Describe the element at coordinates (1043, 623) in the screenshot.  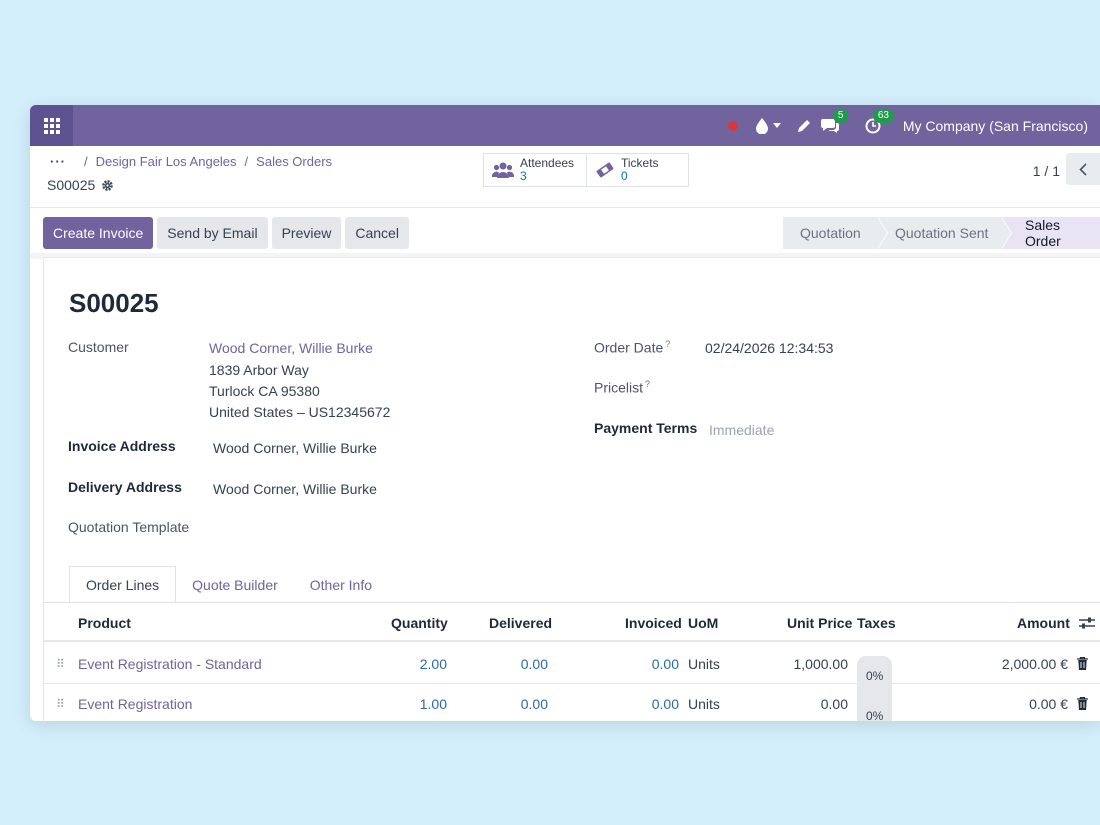
I see `col-amount: Amount` at that location.